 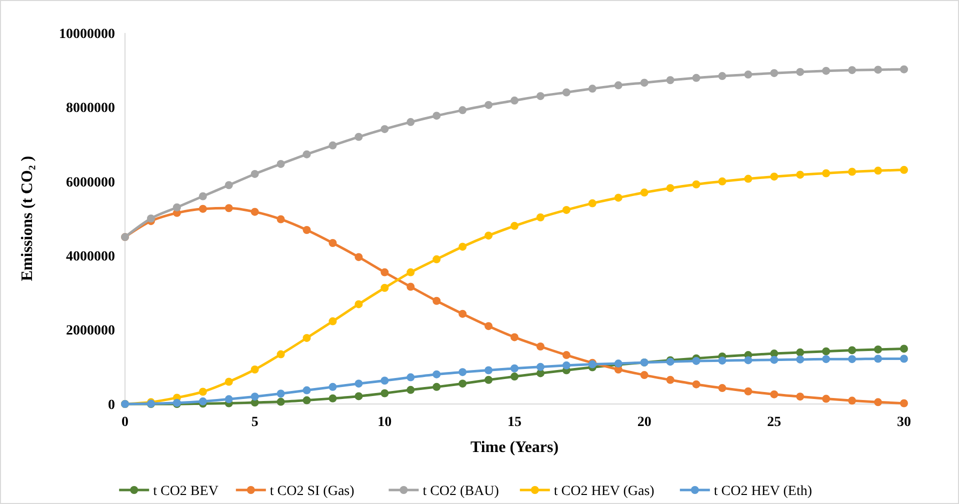 What do you see at coordinates (254, 422) in the screenshot?
I see `x-tick-label: 5` at bounding box center [254, 422].